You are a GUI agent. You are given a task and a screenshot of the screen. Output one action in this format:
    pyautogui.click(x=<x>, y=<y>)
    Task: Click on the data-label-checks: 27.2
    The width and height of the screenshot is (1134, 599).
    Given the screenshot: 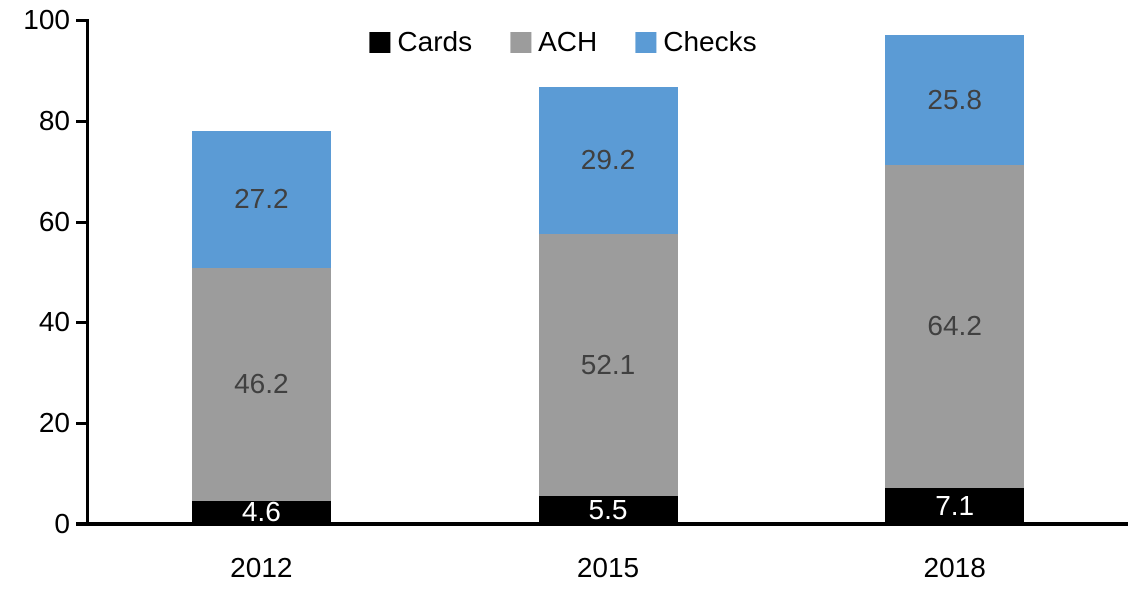 What is the action you would take?
    pyautogui.click(x=261, y=199)
    